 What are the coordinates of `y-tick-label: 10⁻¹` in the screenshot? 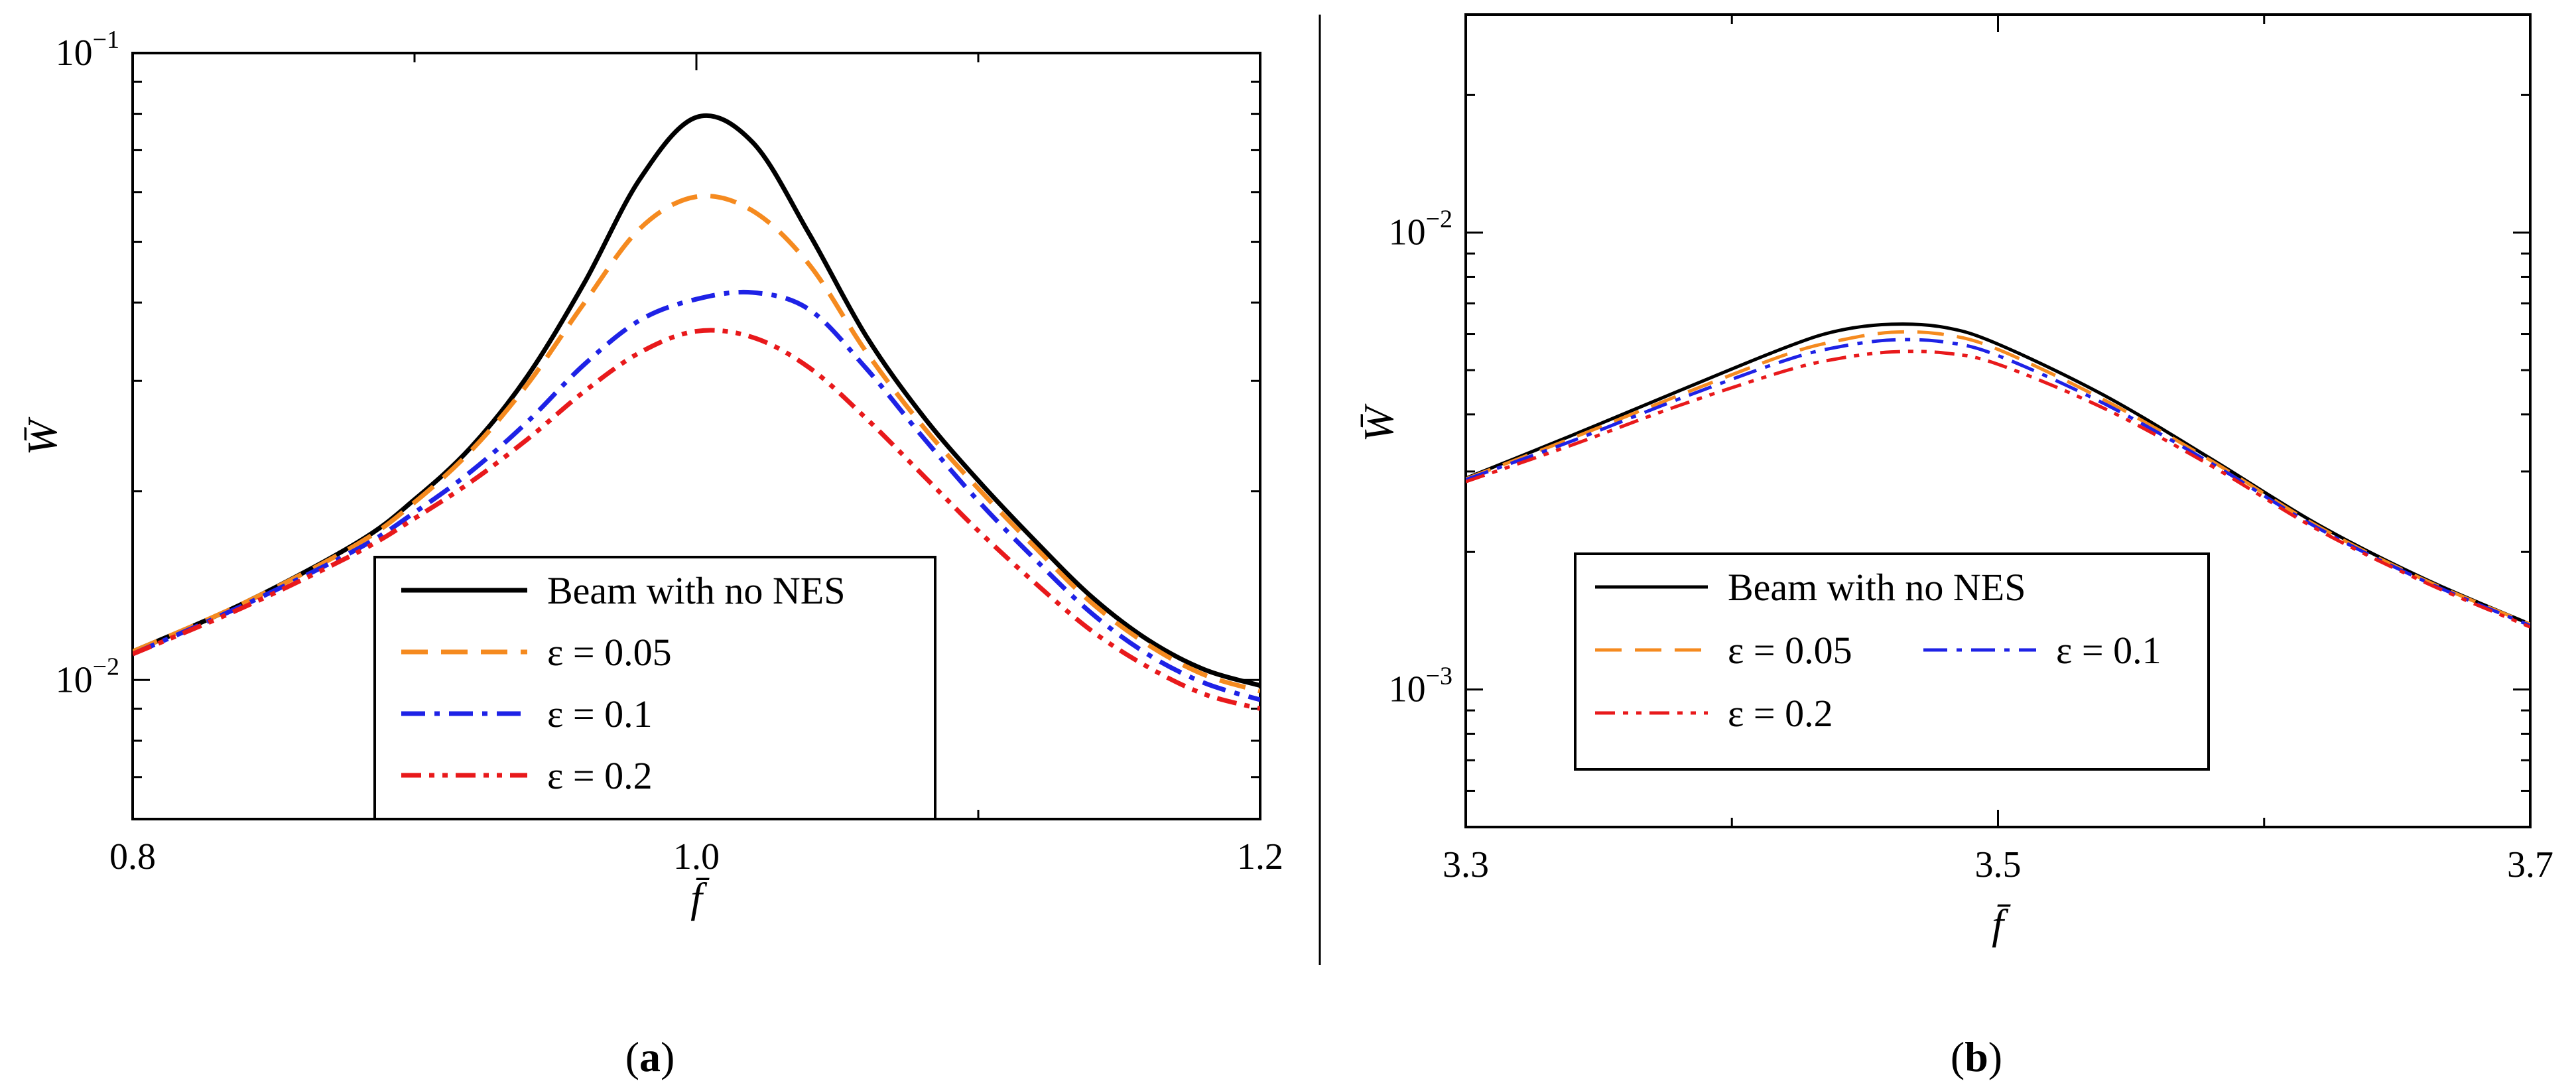 It's located at (88, 50).